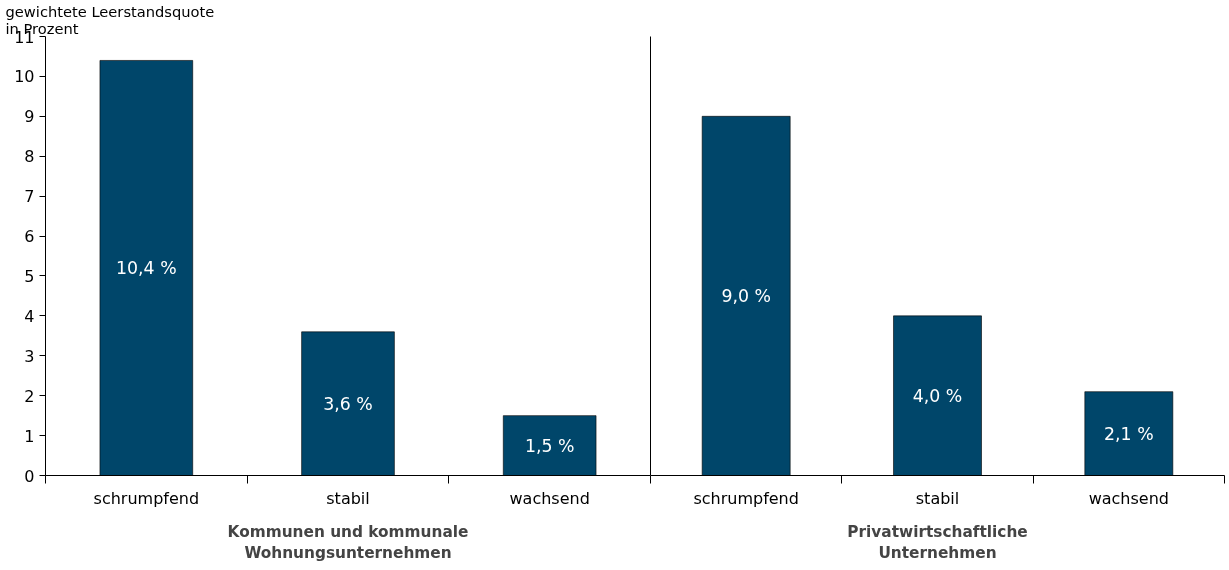 The image size is (1229, 570). I want to click on y-tick-label: 2, so click(29, 396).